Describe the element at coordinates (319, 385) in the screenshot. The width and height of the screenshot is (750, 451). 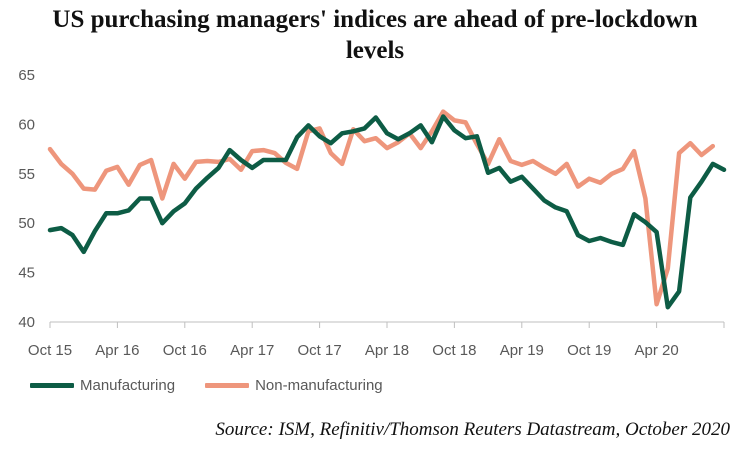
I see `legend-label-non-manufacturing: Non-manufacturing` at that location.